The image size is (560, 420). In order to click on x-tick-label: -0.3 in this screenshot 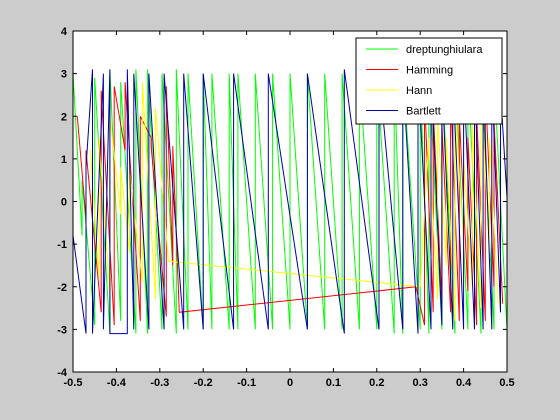, I will do `click(159, 383)`.